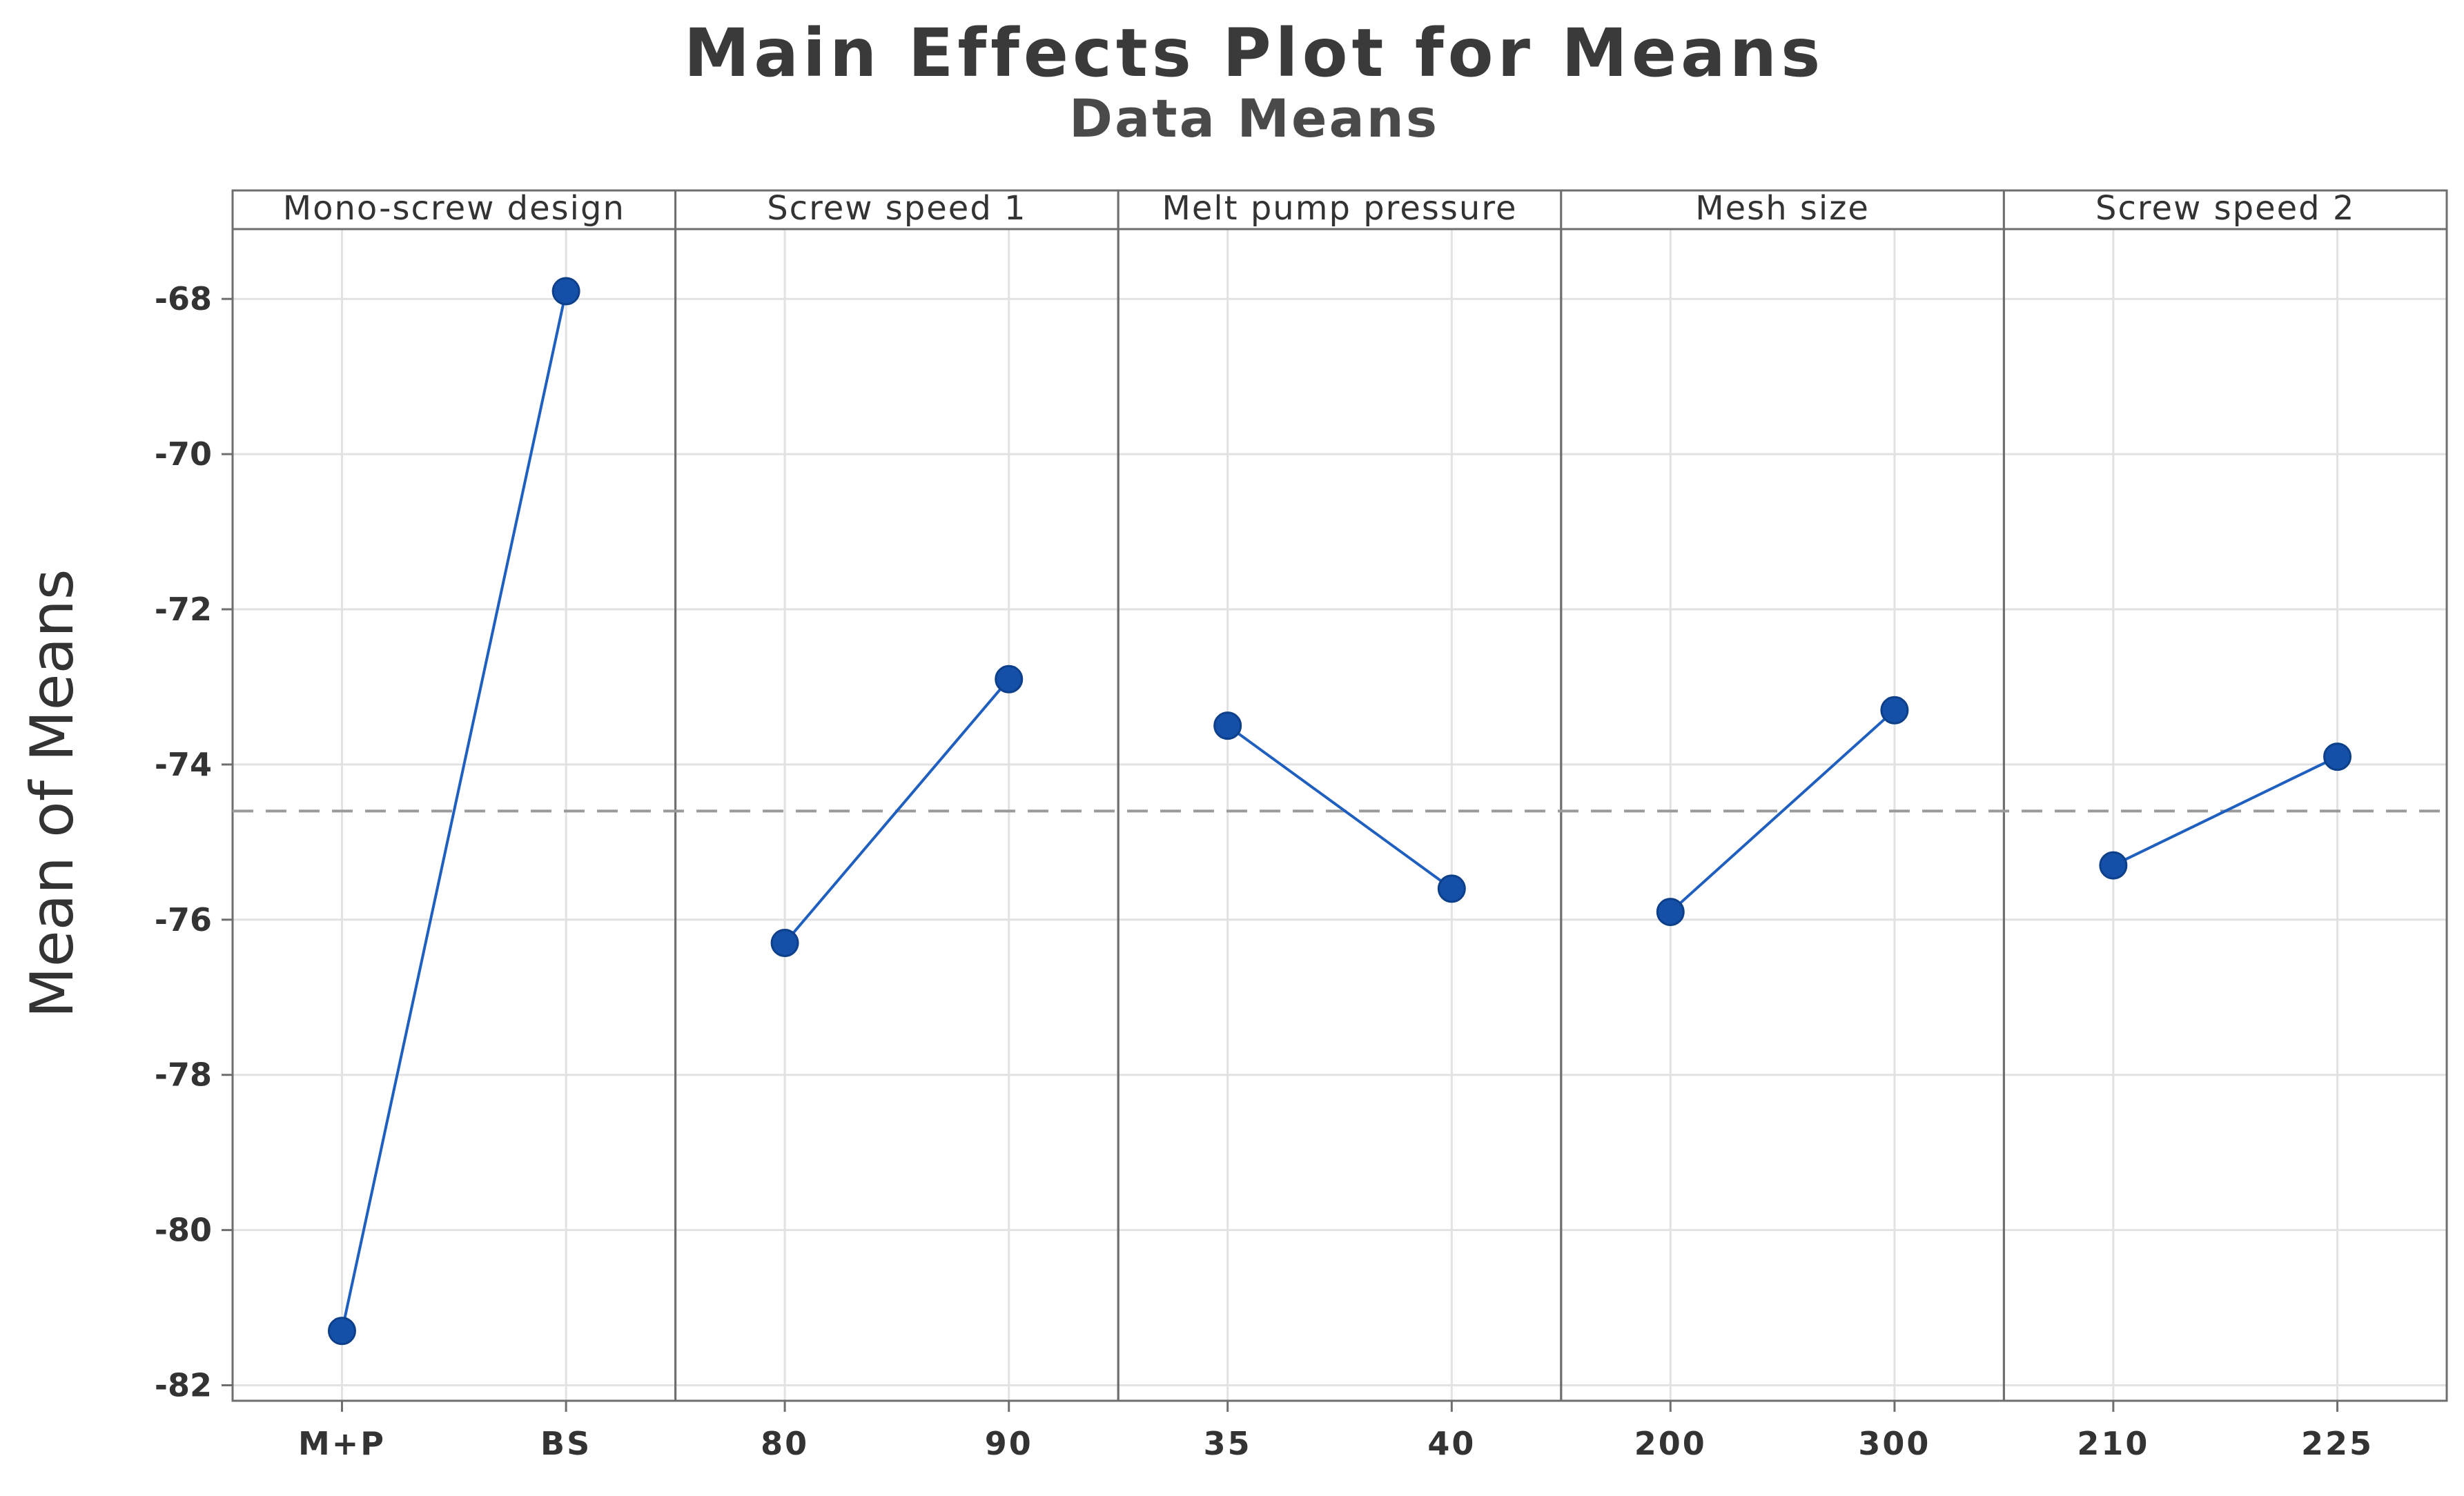  What do you see at coordinates (1009, 1443) in the screenshot?
I see `x-tick-label: 90` at bounding box center [1009, 1443].